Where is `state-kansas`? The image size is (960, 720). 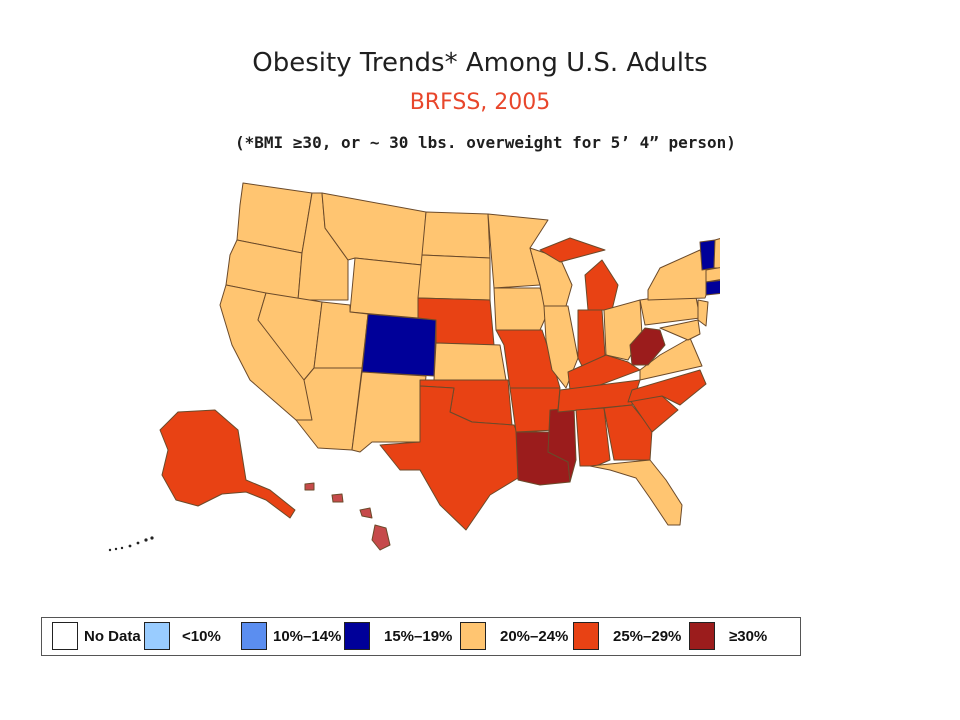 state-kansas is located at coordinates (470, 361).